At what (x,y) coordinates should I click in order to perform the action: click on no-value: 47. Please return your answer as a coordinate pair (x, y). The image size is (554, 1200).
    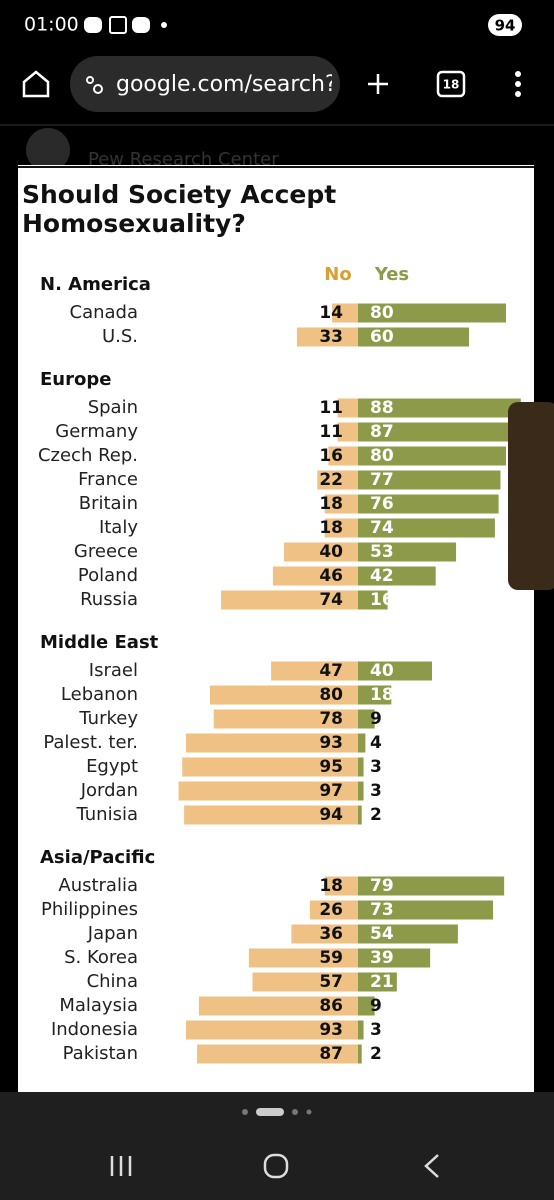
    Looking at the image, I should click on (331, 671).